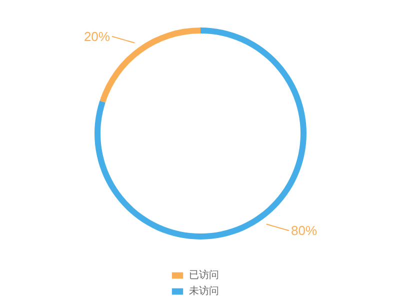  Describe the element at coordinates (204, 275) in the screenshot. I see `legend-label: 已访问` at that location.